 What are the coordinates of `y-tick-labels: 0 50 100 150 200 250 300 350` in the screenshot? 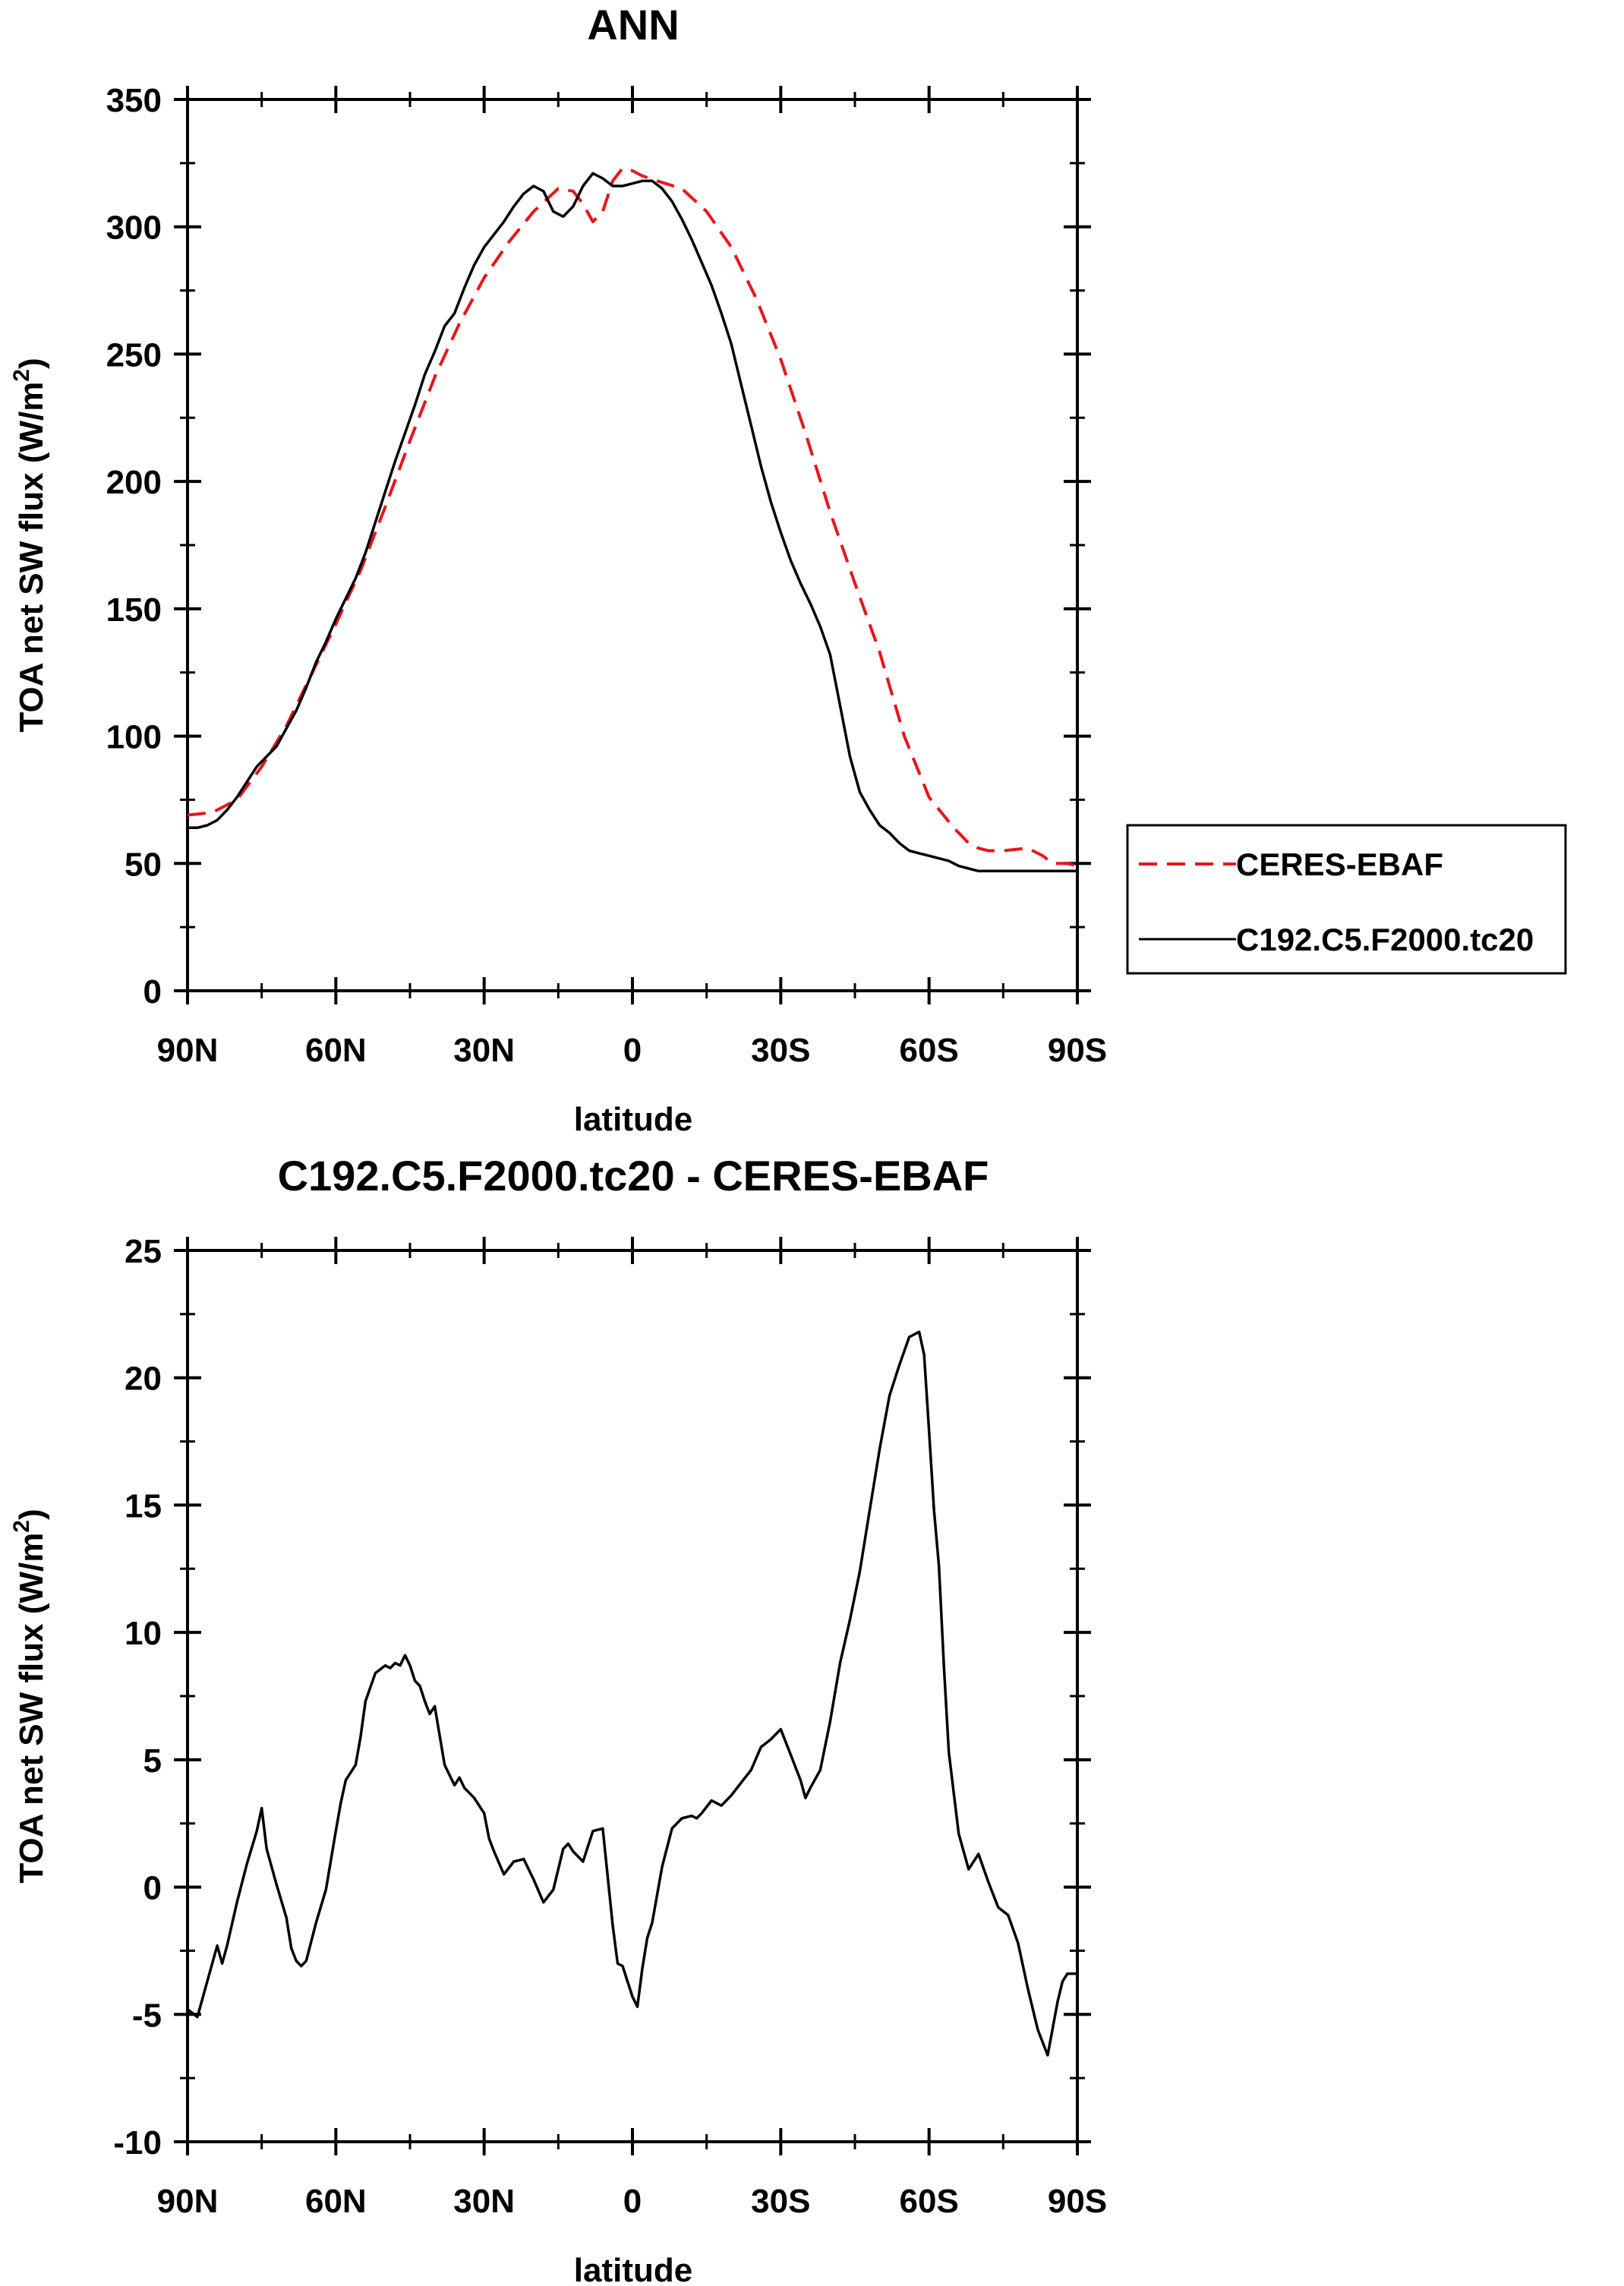 It's located at (134, 546).